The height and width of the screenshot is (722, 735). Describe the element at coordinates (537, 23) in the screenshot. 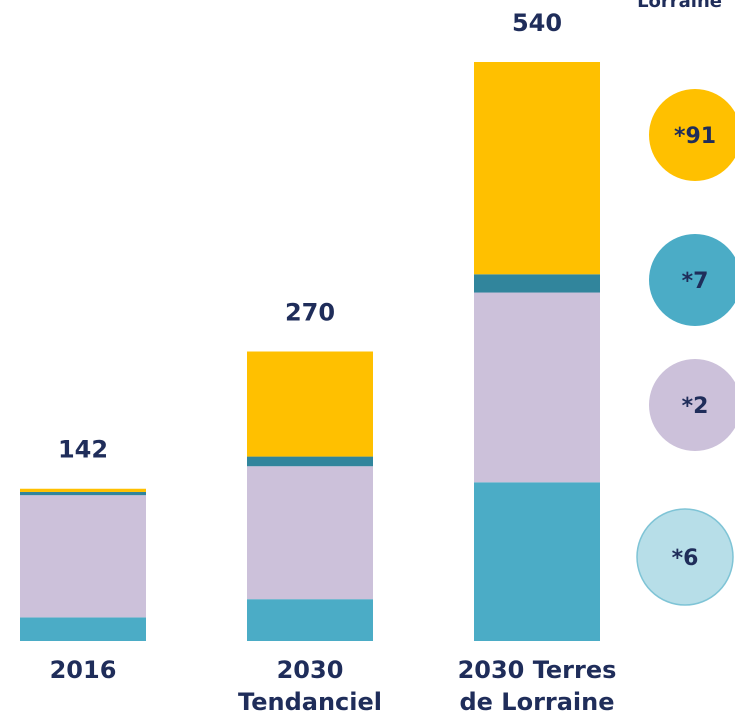

I see `total-label: 540` at that location.